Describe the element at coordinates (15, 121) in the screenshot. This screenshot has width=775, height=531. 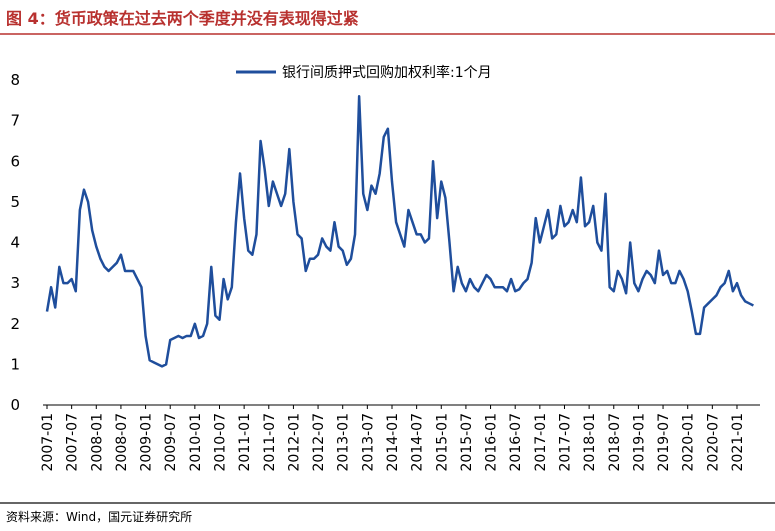
I see `y-tick-label: 7` at that location.